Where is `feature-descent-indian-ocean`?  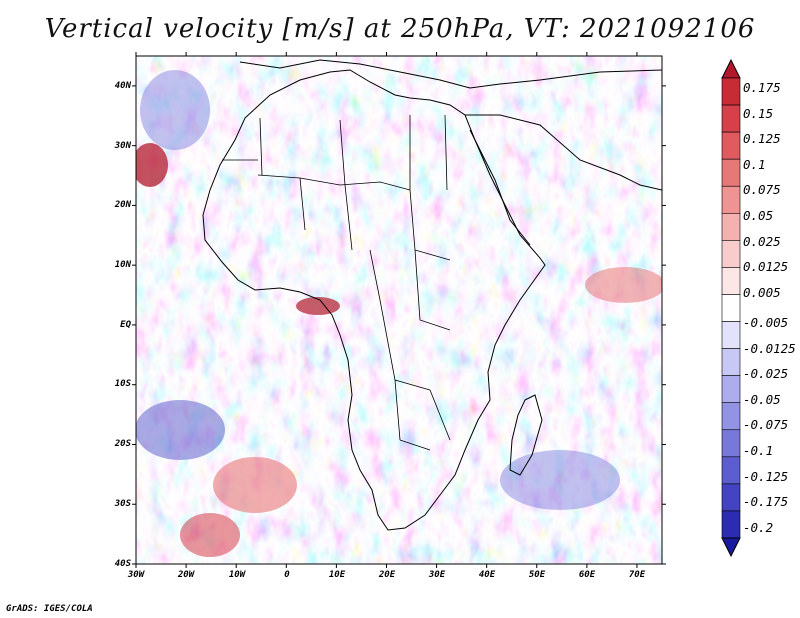
feature-descent-indian-ocean is located at coordinates (560, 480).